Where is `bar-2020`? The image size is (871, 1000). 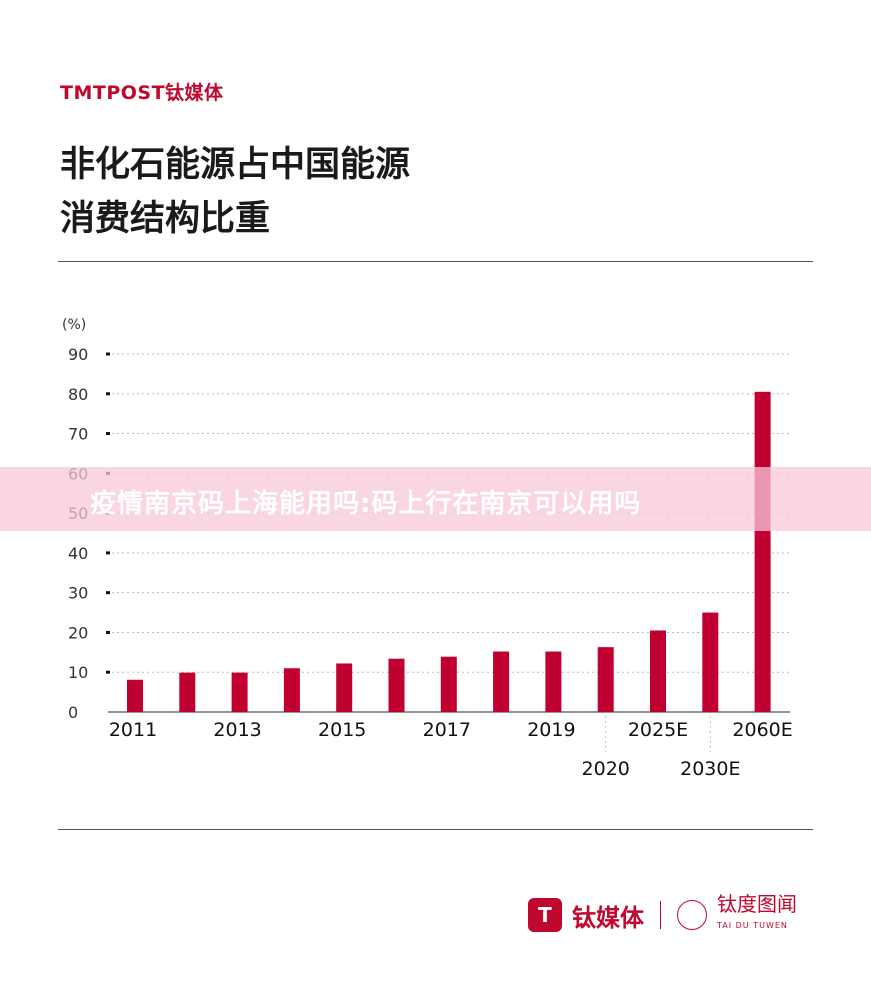
bar-2020 is located at coordinates (605, 679).